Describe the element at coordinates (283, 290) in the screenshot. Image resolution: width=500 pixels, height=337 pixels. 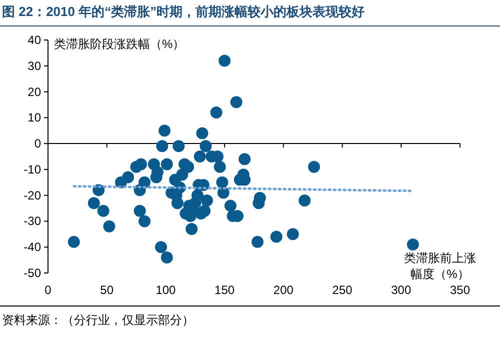
I see `x-tick-label: 200` at that location.